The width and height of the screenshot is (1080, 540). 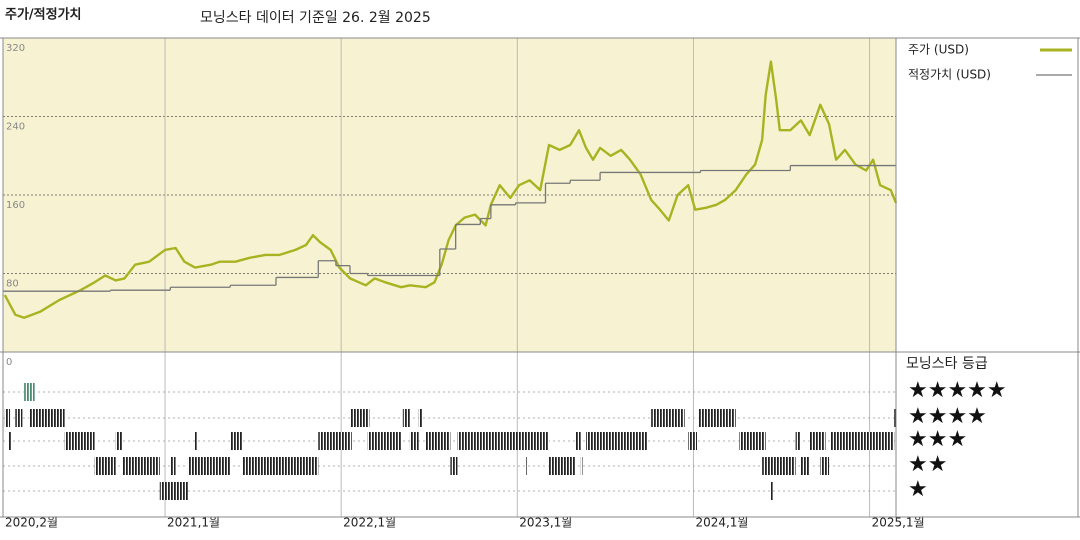 What do you see at coordinates (369, 523) in the screenshot?
I see `x-tick-label: 2022,1월` at bounding box center [369, 523].